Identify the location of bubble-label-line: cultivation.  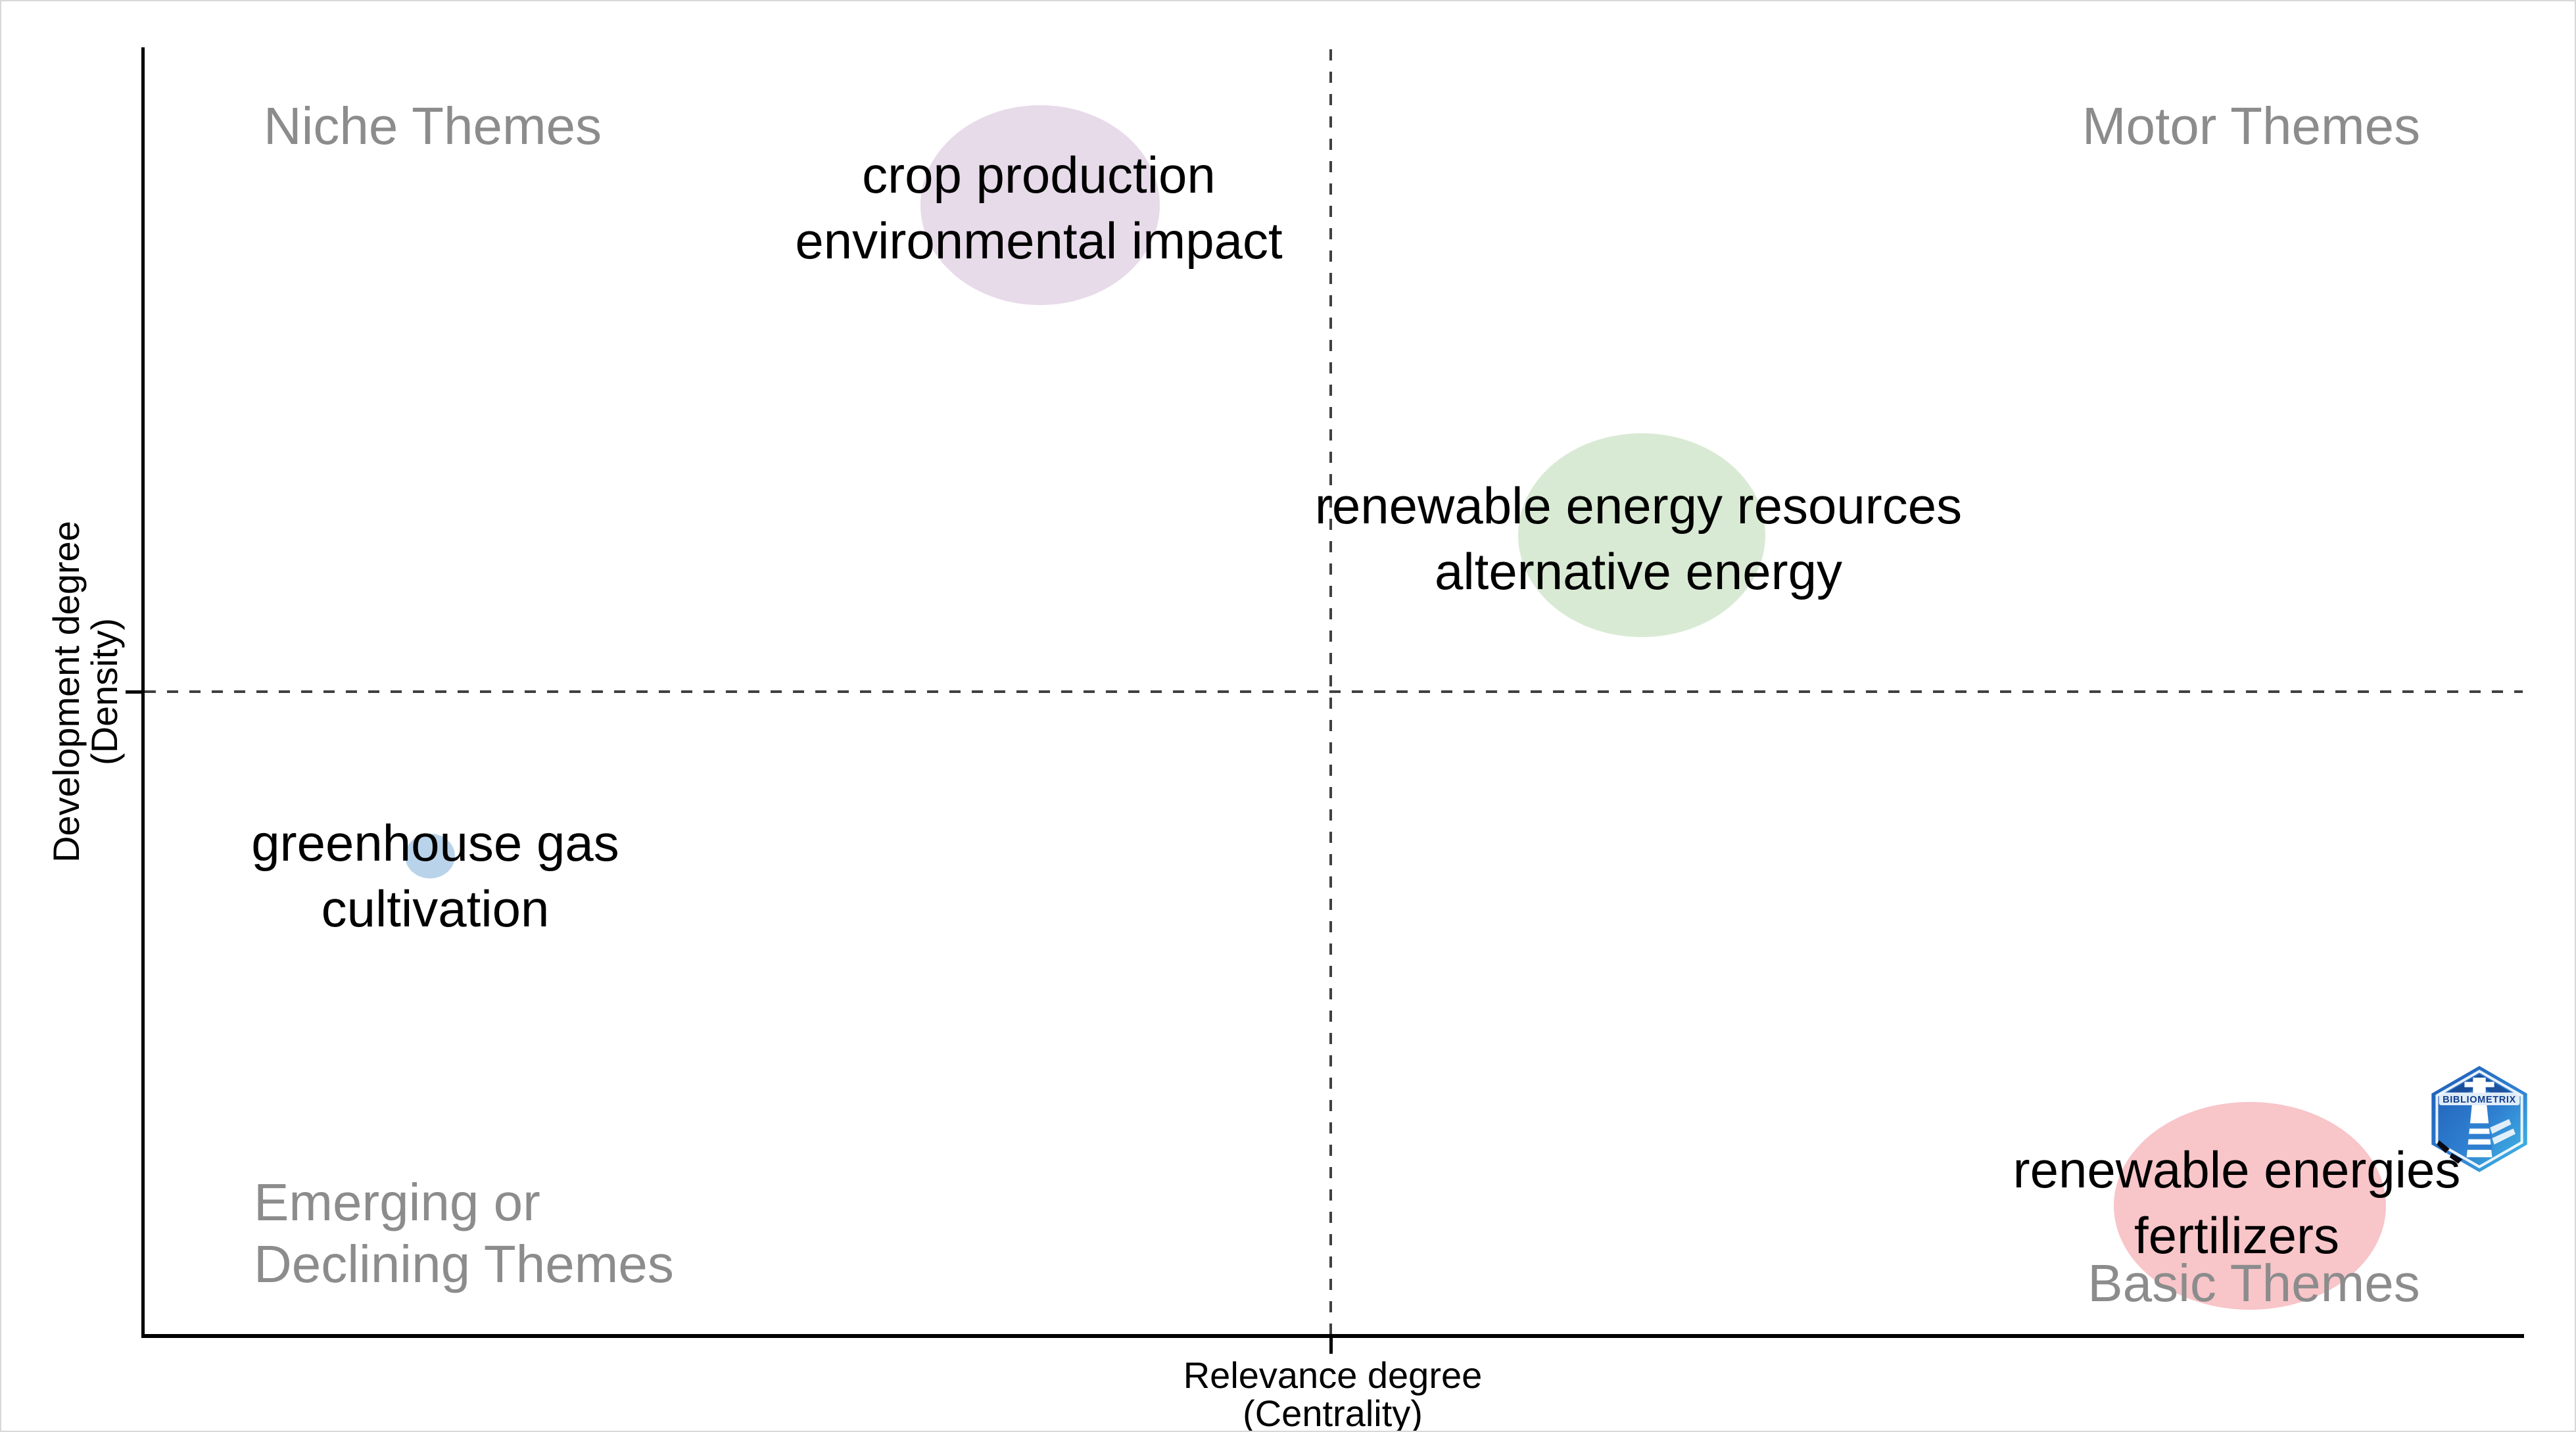
(436, 909).